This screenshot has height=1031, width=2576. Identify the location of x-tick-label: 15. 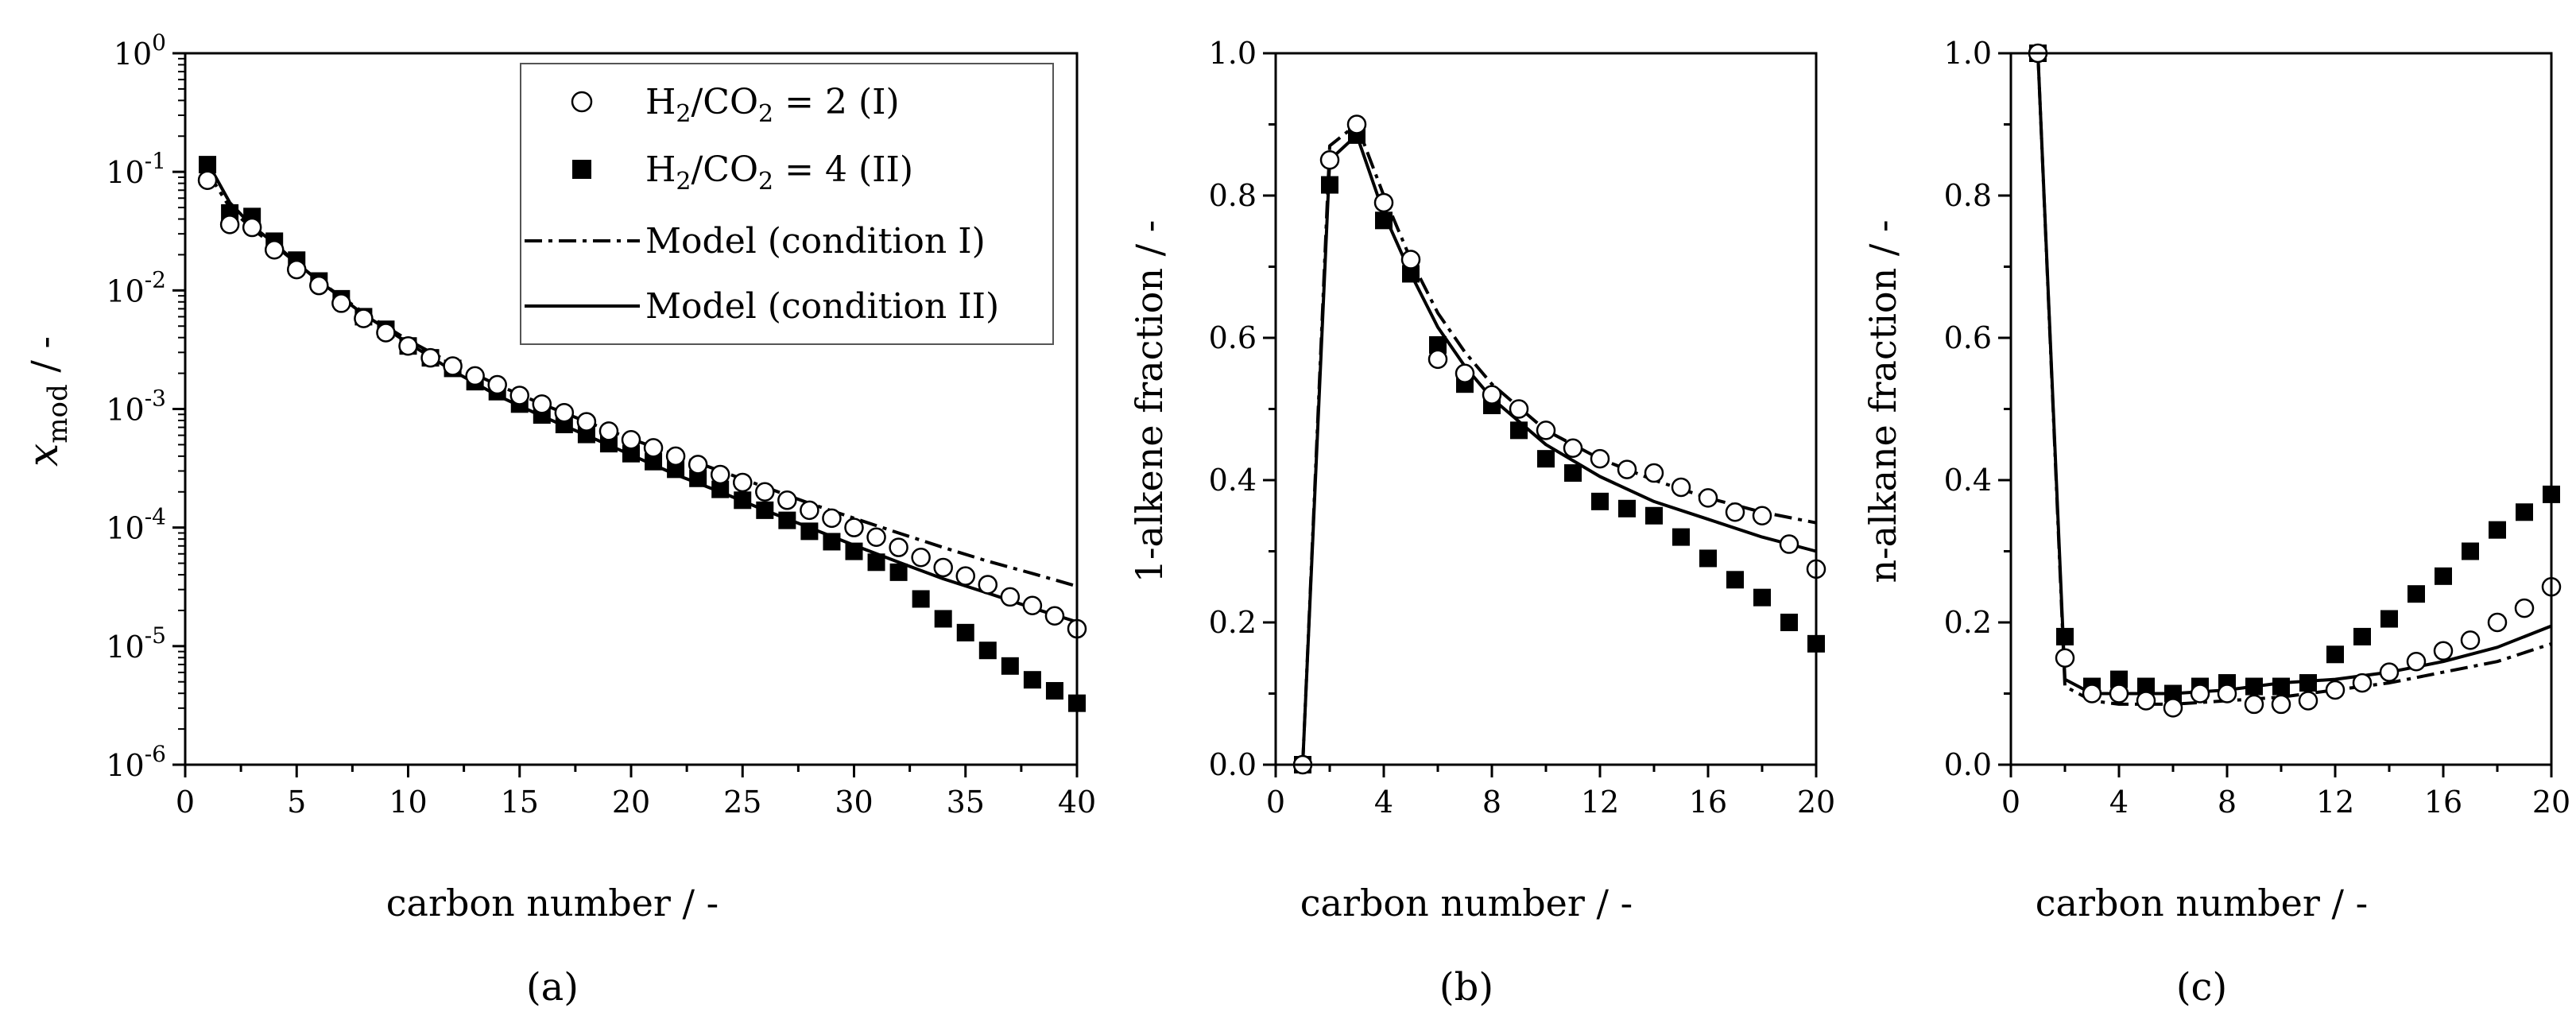
(520, 802).